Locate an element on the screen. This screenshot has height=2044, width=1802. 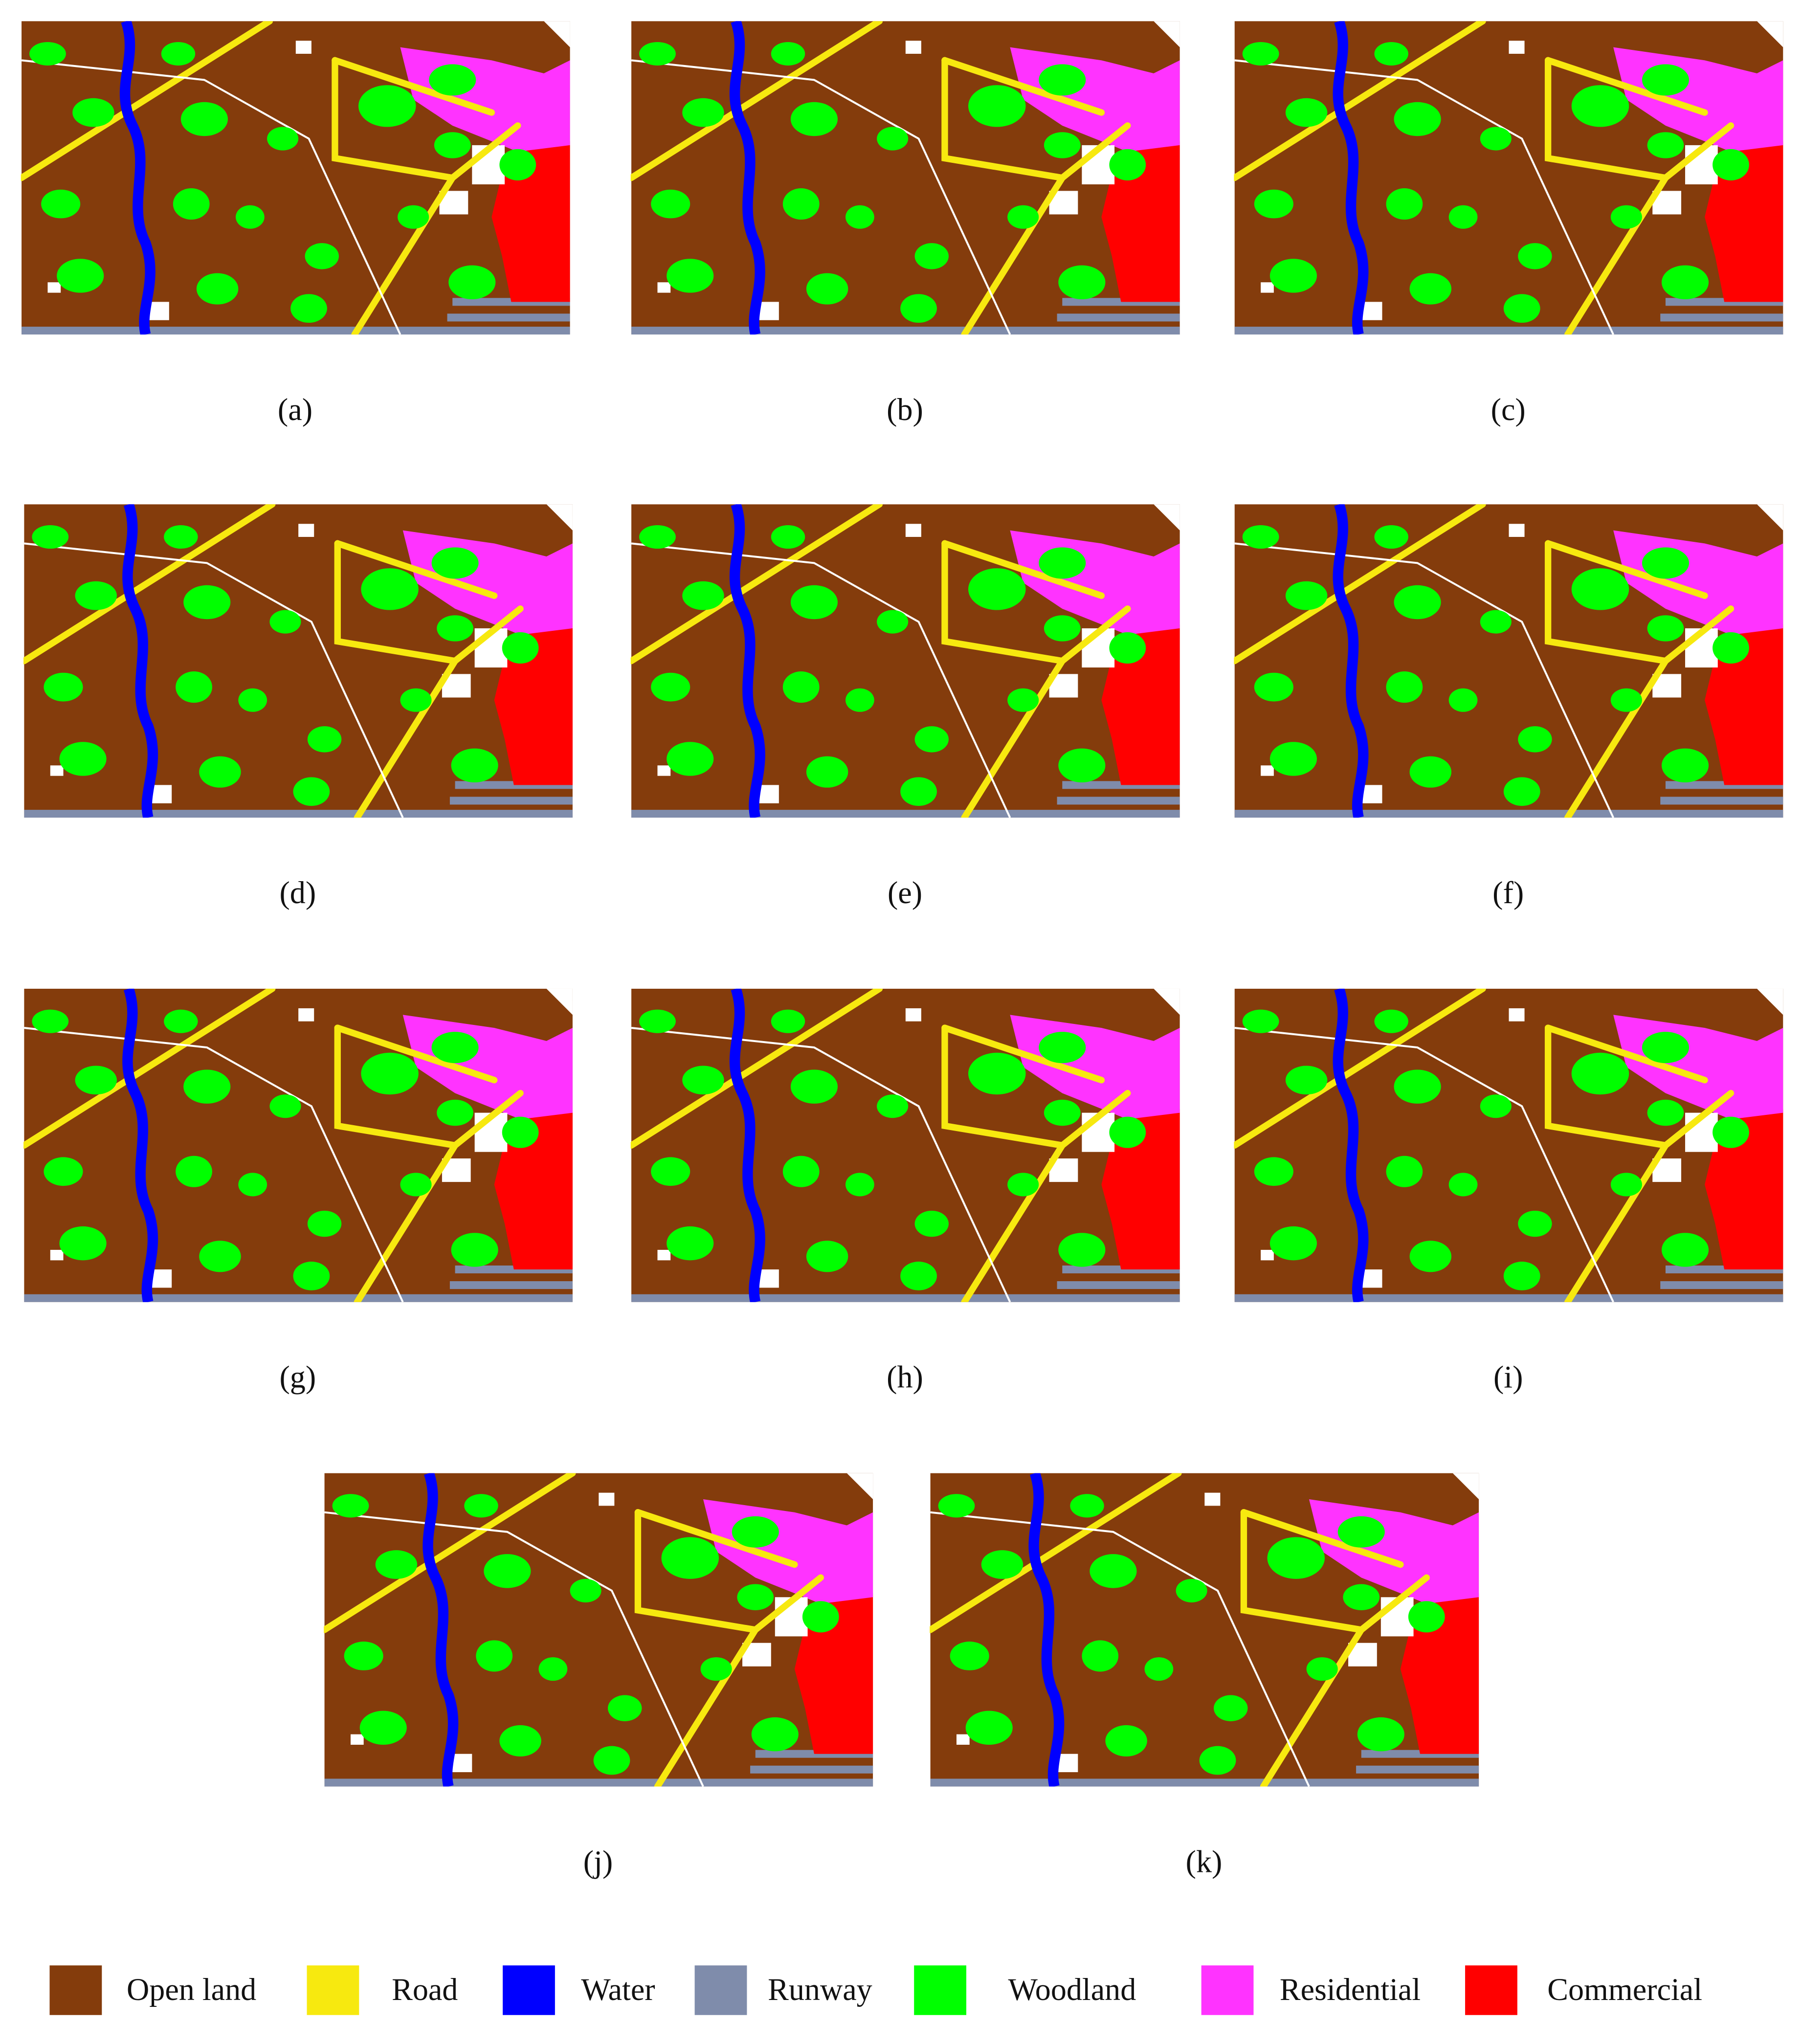
legend-label: Open land is located at coordinates (191, 1989).